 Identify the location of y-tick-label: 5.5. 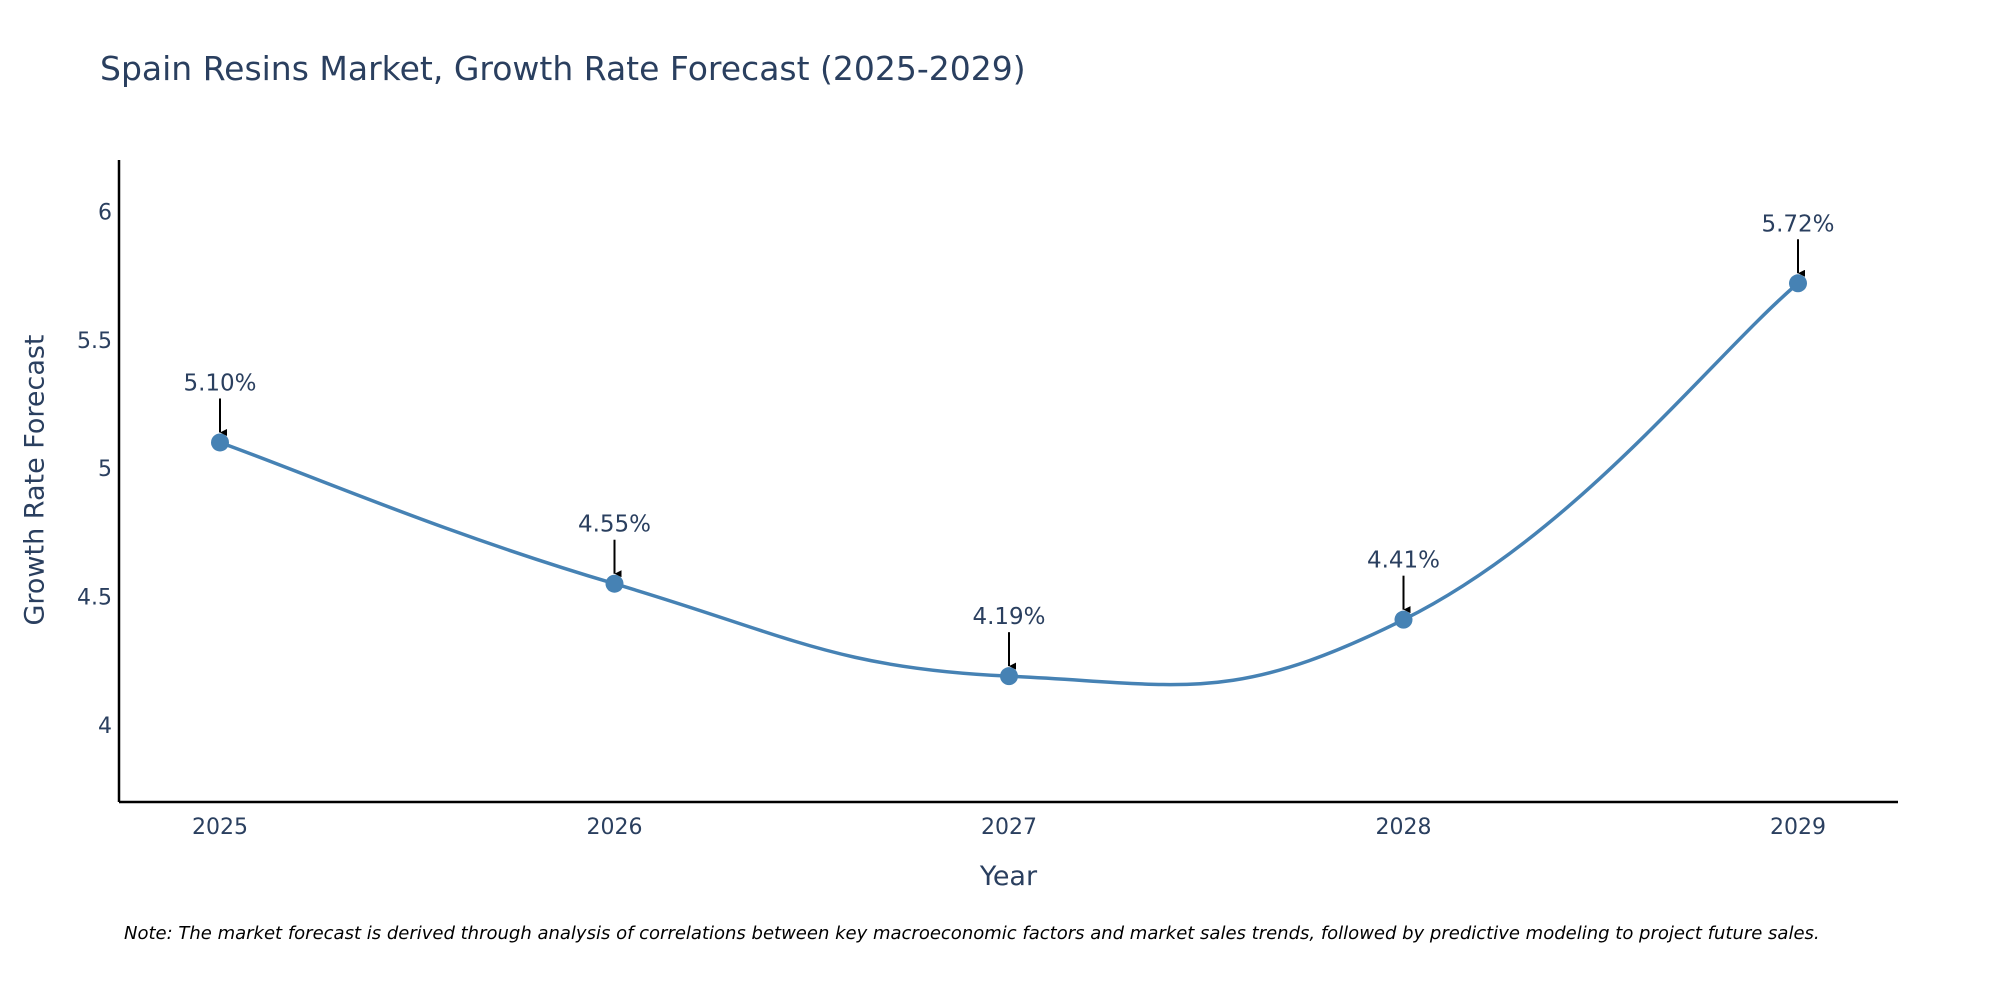
(94, 341).